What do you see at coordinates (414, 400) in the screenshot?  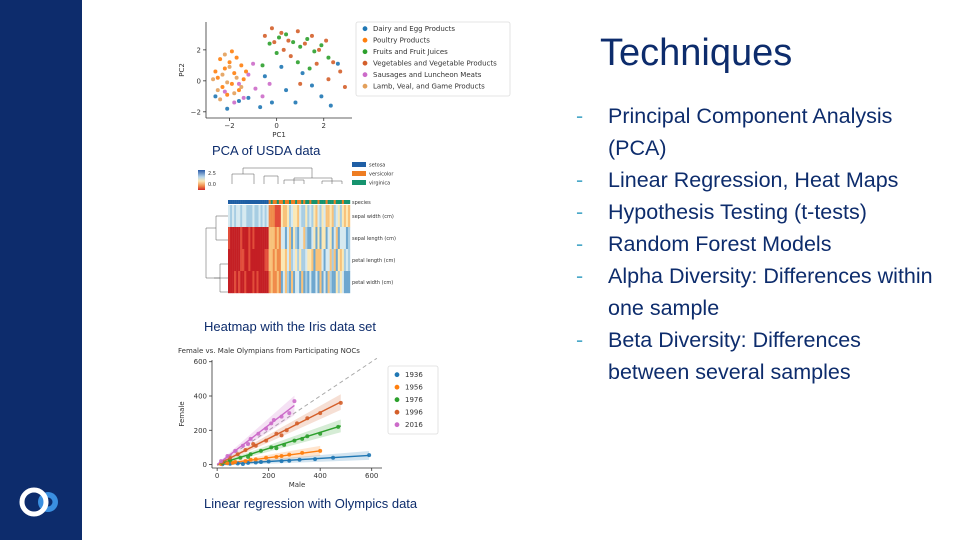 I see `regression-legend-label: 1976` at bounding box center [414, 400].